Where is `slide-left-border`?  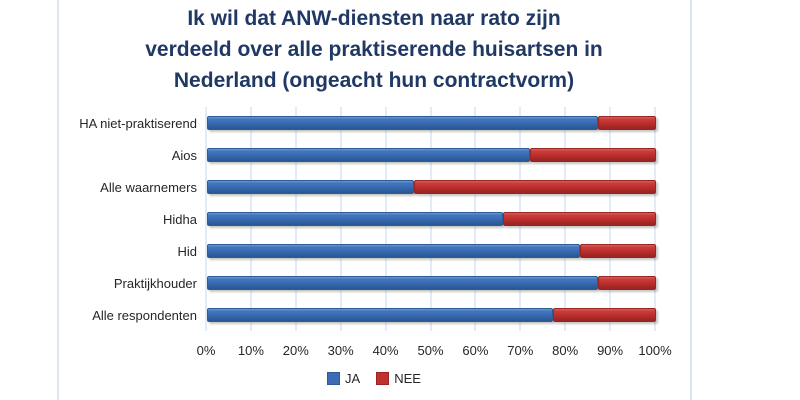 slide-left-border is located at coordinates (58, 200).